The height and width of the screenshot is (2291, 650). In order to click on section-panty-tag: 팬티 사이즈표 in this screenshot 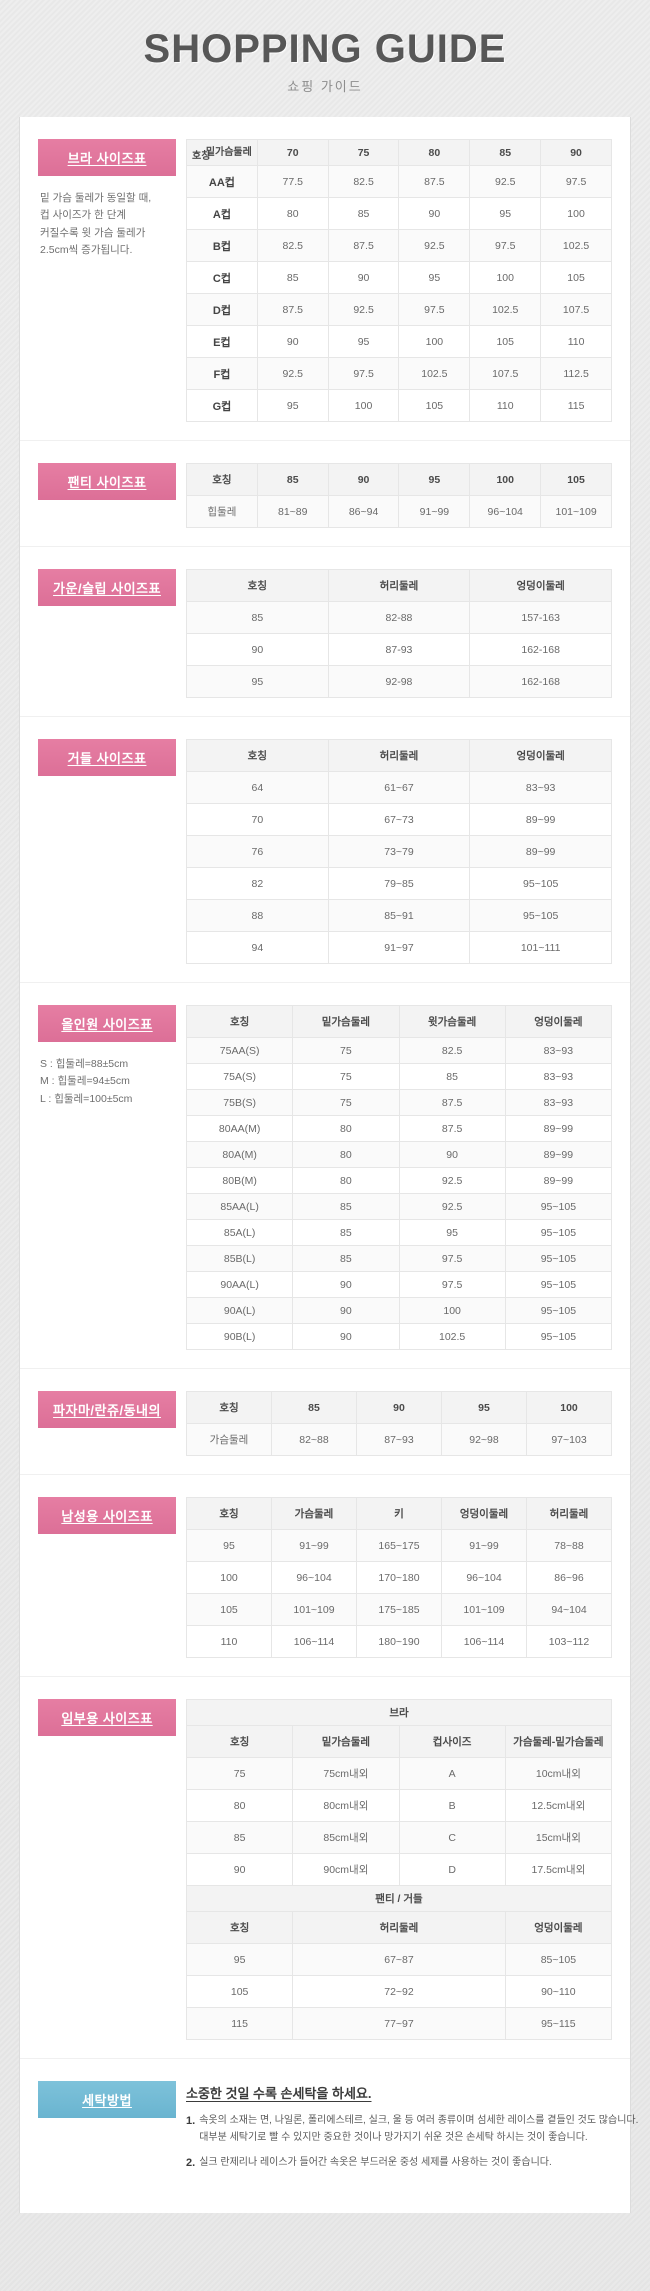, I will do `click(107, 481)`.